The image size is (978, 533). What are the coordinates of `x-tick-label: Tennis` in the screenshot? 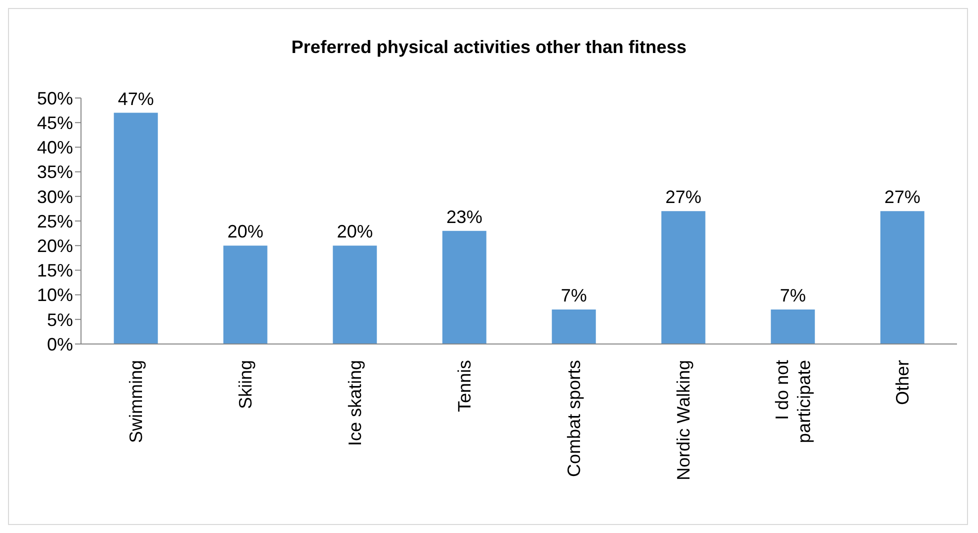 It's located at (464, 386).